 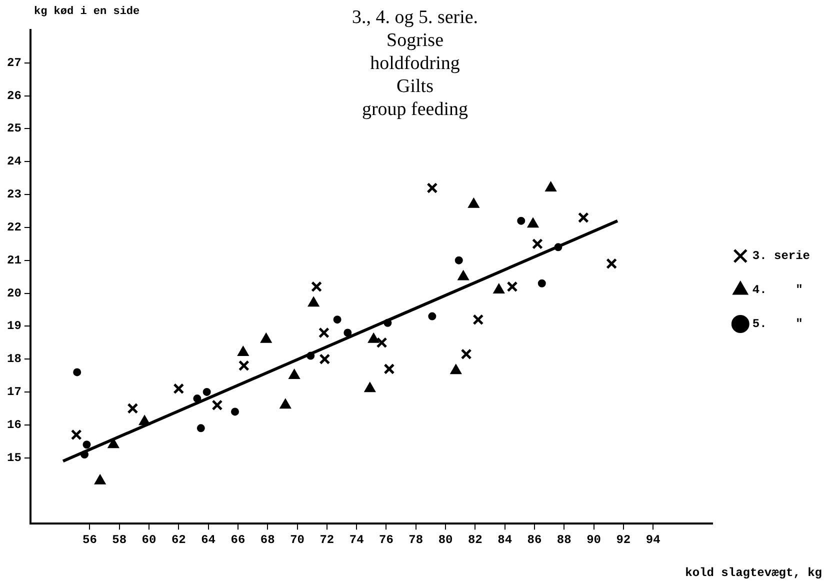 What do you see at coordinates (89, 539) in the screenshot?
I see `x-tick-label: 56` at bounding box center [89, 539].